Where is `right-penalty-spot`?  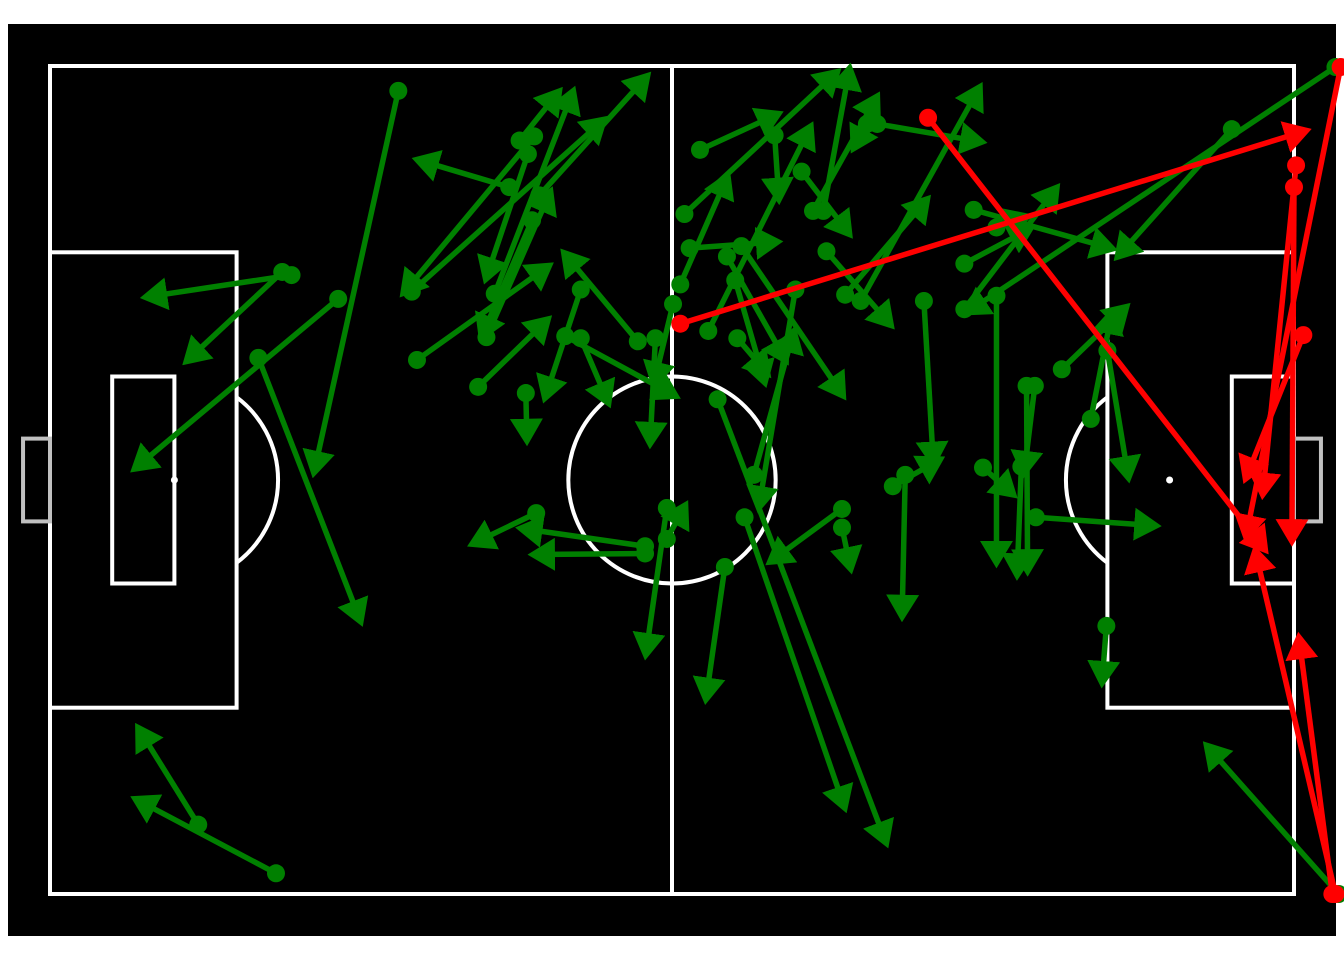 right-penalty-spot is located at coordinates (1170, 480).